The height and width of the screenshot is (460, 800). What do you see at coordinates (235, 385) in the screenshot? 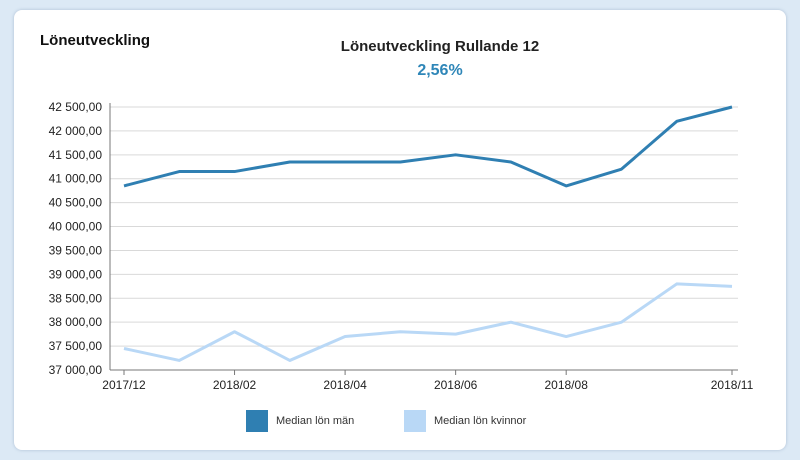
I see `x-tick-label: 2018/02` at bounding box center [235, 385].